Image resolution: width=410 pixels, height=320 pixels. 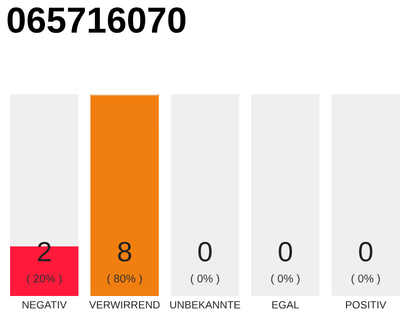 I want to click on data-label: 8 ( 80% ), so click(x=124, y=263).